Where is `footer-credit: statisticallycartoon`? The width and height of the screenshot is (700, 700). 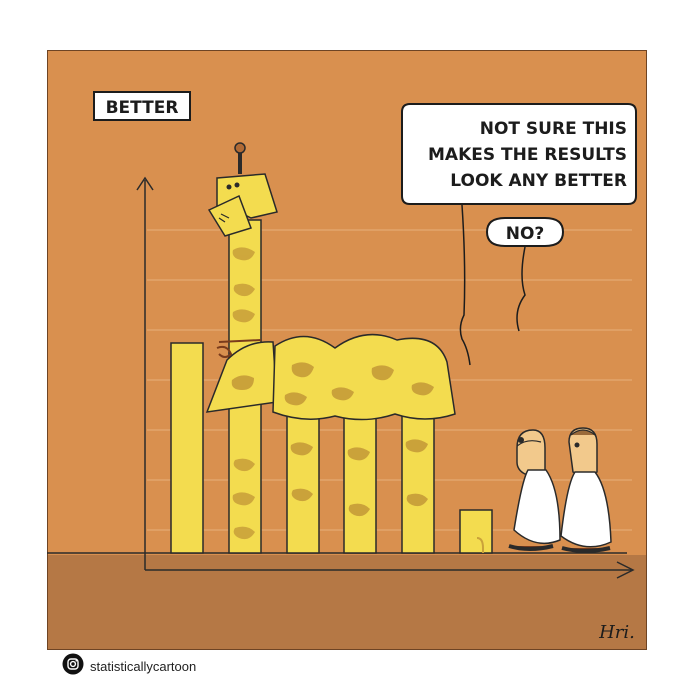
footer-credit: statisticallycartoon is located at coordinates (129, 666).